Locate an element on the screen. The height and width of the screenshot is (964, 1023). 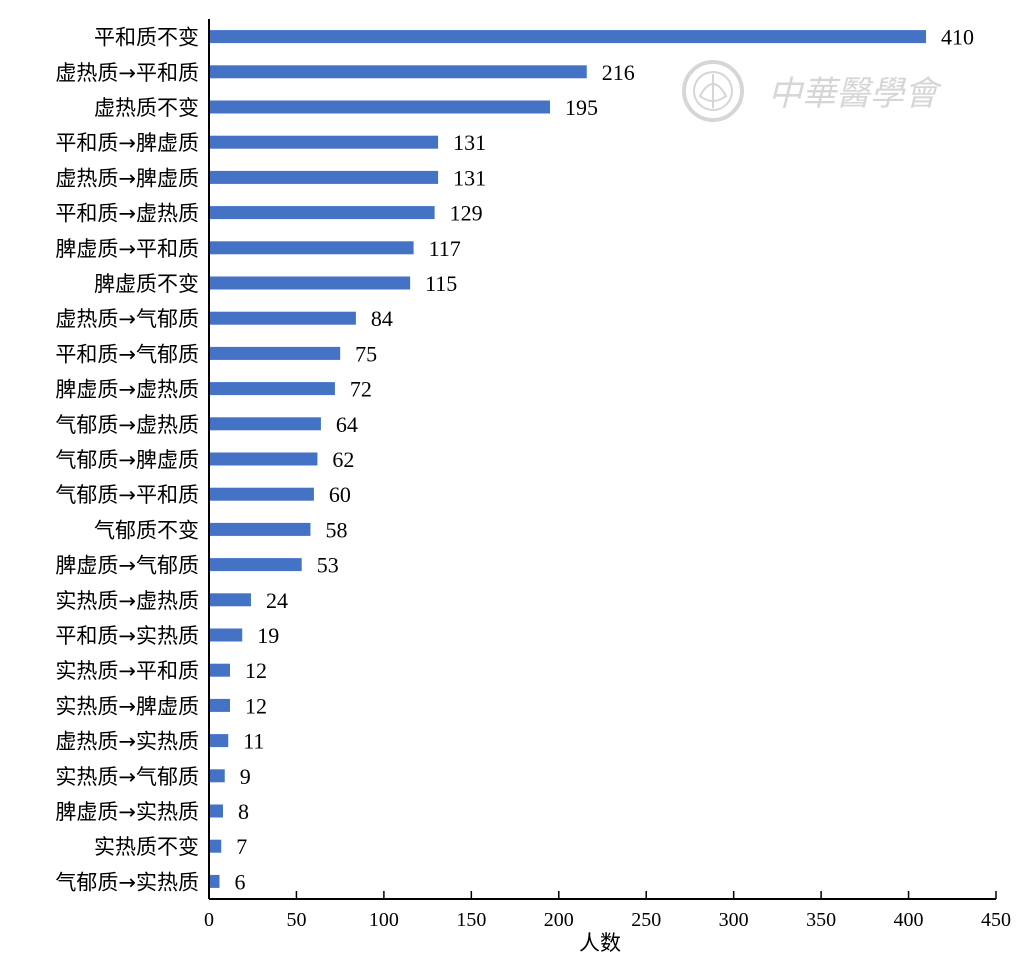
data-label: 7 is located at coordinates (241, 846).